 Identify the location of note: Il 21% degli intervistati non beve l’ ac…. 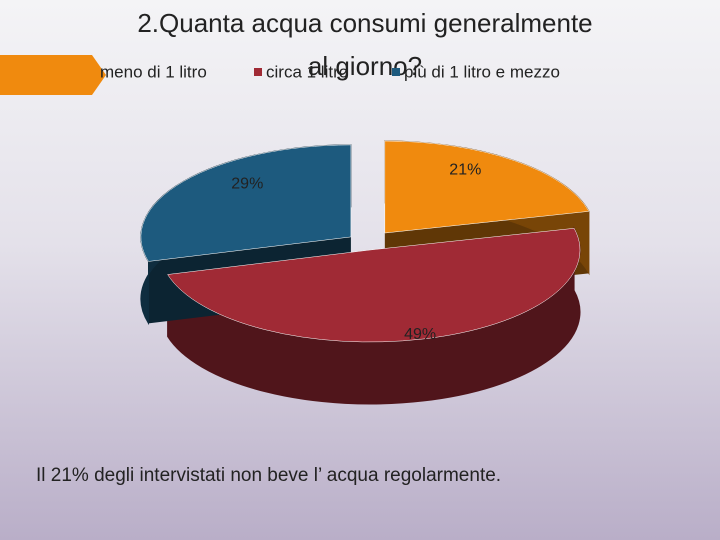
(268, 475).